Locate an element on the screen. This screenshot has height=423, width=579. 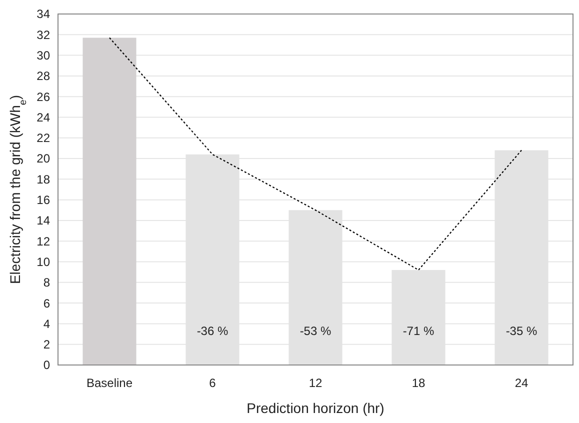
annotation: -71 % is located at coordinates (418, 331).